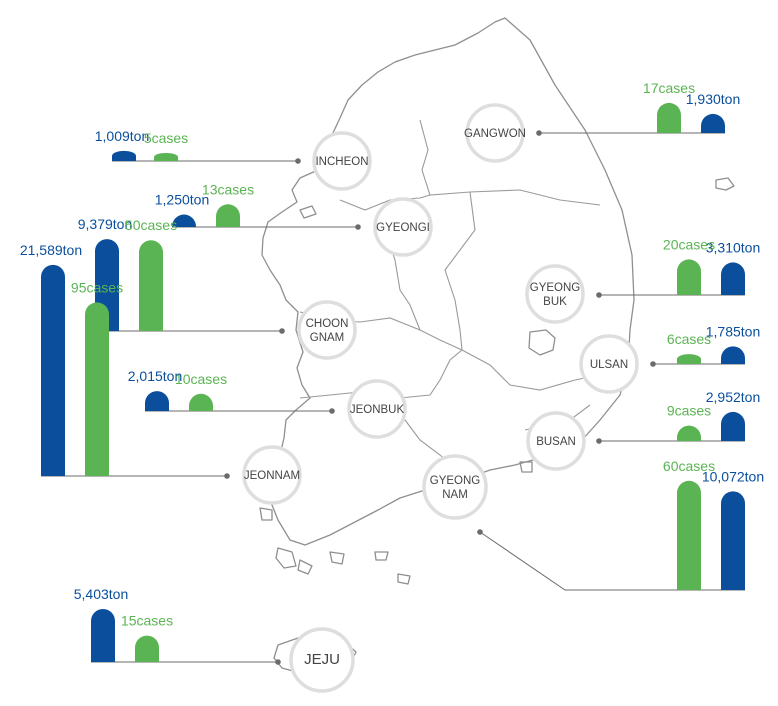 The height and width of the screenshot is (706, 778). I want to click on cases-label-jeonbuk: 10cases, so click(201, 379).